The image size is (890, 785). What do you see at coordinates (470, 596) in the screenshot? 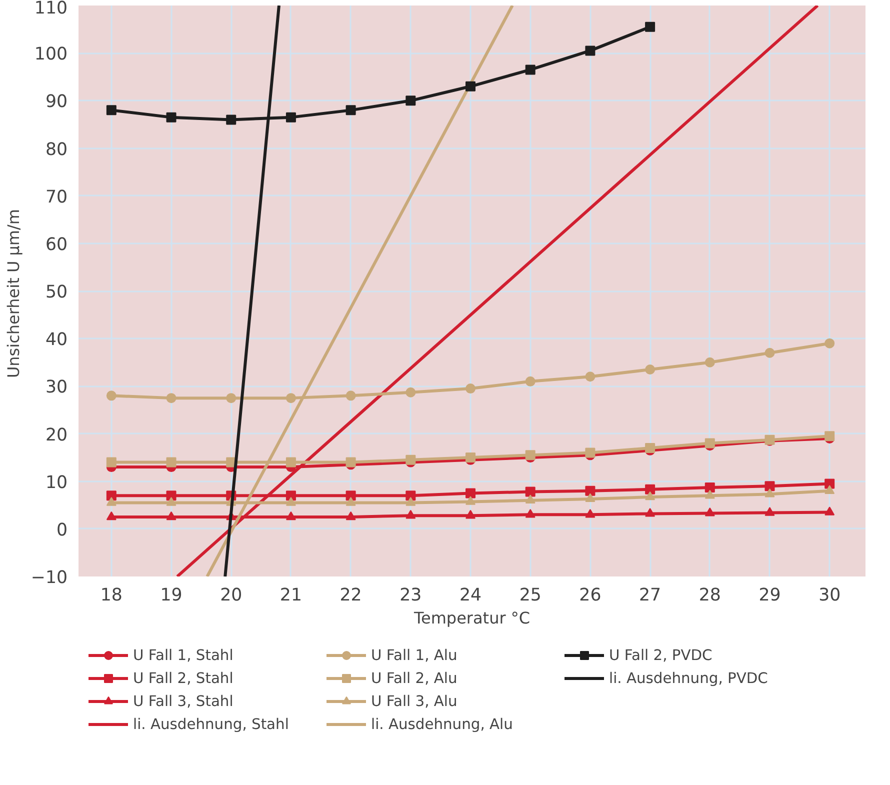
I see `x-tick-label: 24` at bounding box center [470, 596].